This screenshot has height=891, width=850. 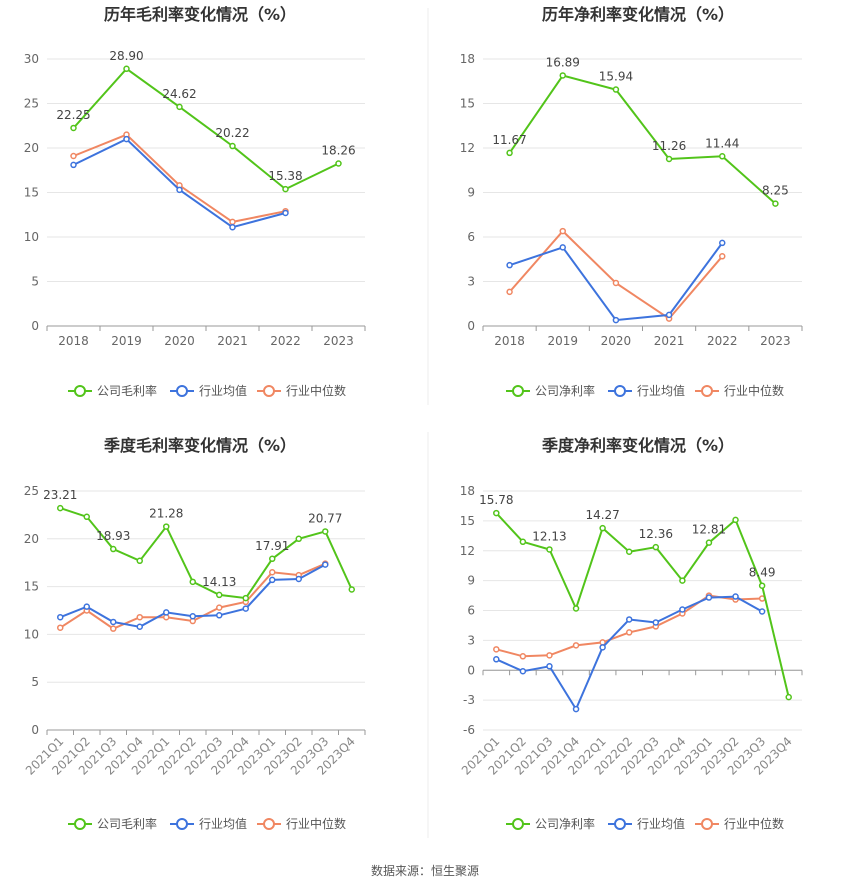 I want to click on data-label: 11.44, so click(x=722, y=143).